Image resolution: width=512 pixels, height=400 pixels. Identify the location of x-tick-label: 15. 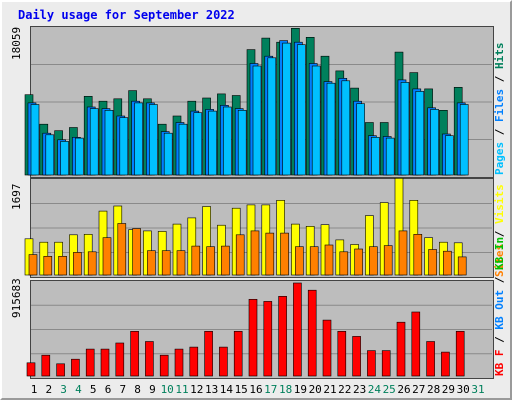
(241, 389).